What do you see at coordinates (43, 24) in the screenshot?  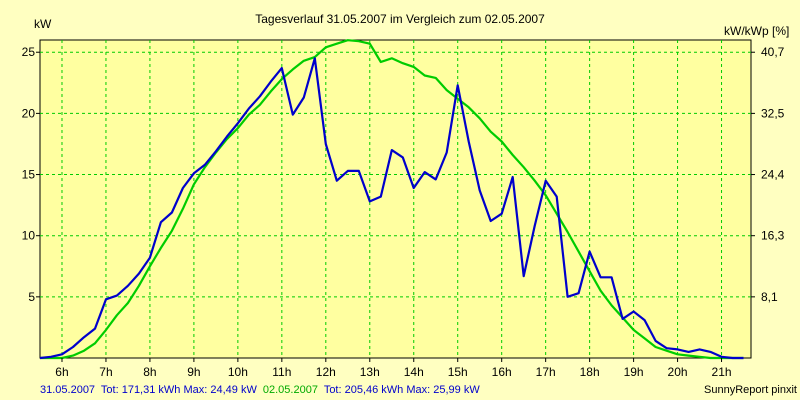 I see `left-axis-unit: kW` at bounding box center [43, 24].